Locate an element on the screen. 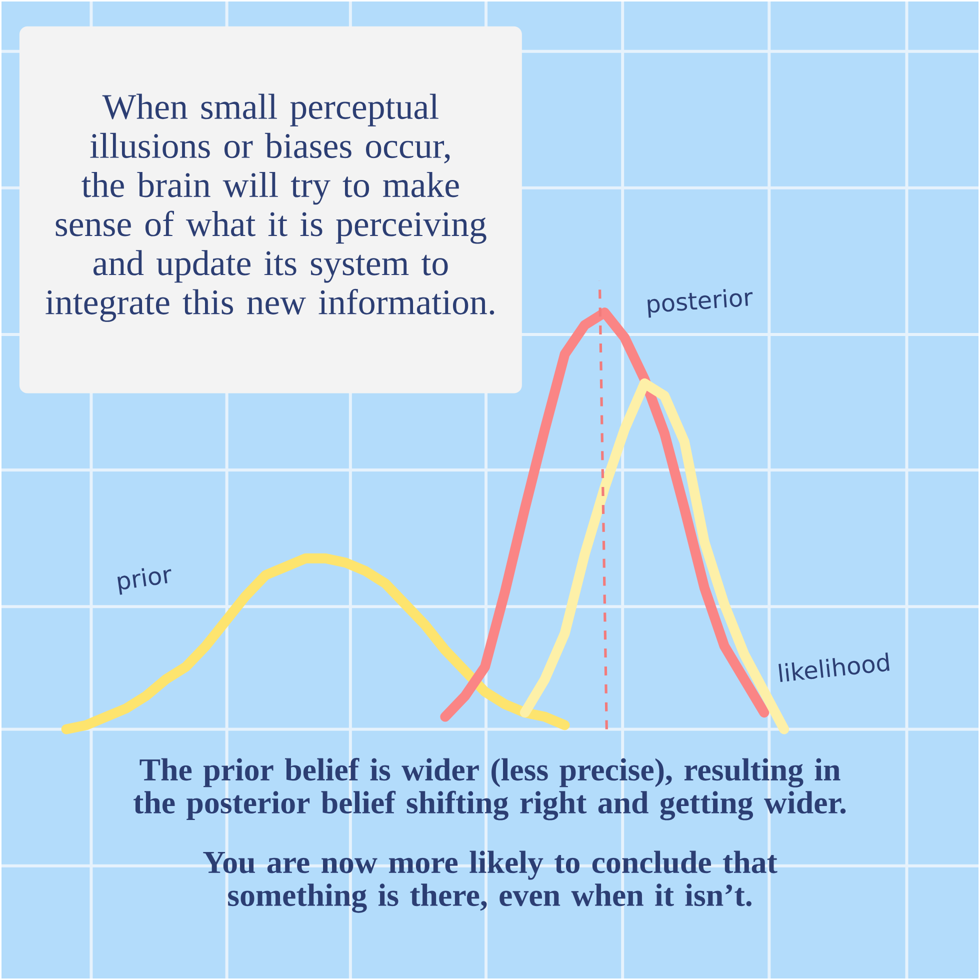  text: likelihood is located at coordinates (834, 667).